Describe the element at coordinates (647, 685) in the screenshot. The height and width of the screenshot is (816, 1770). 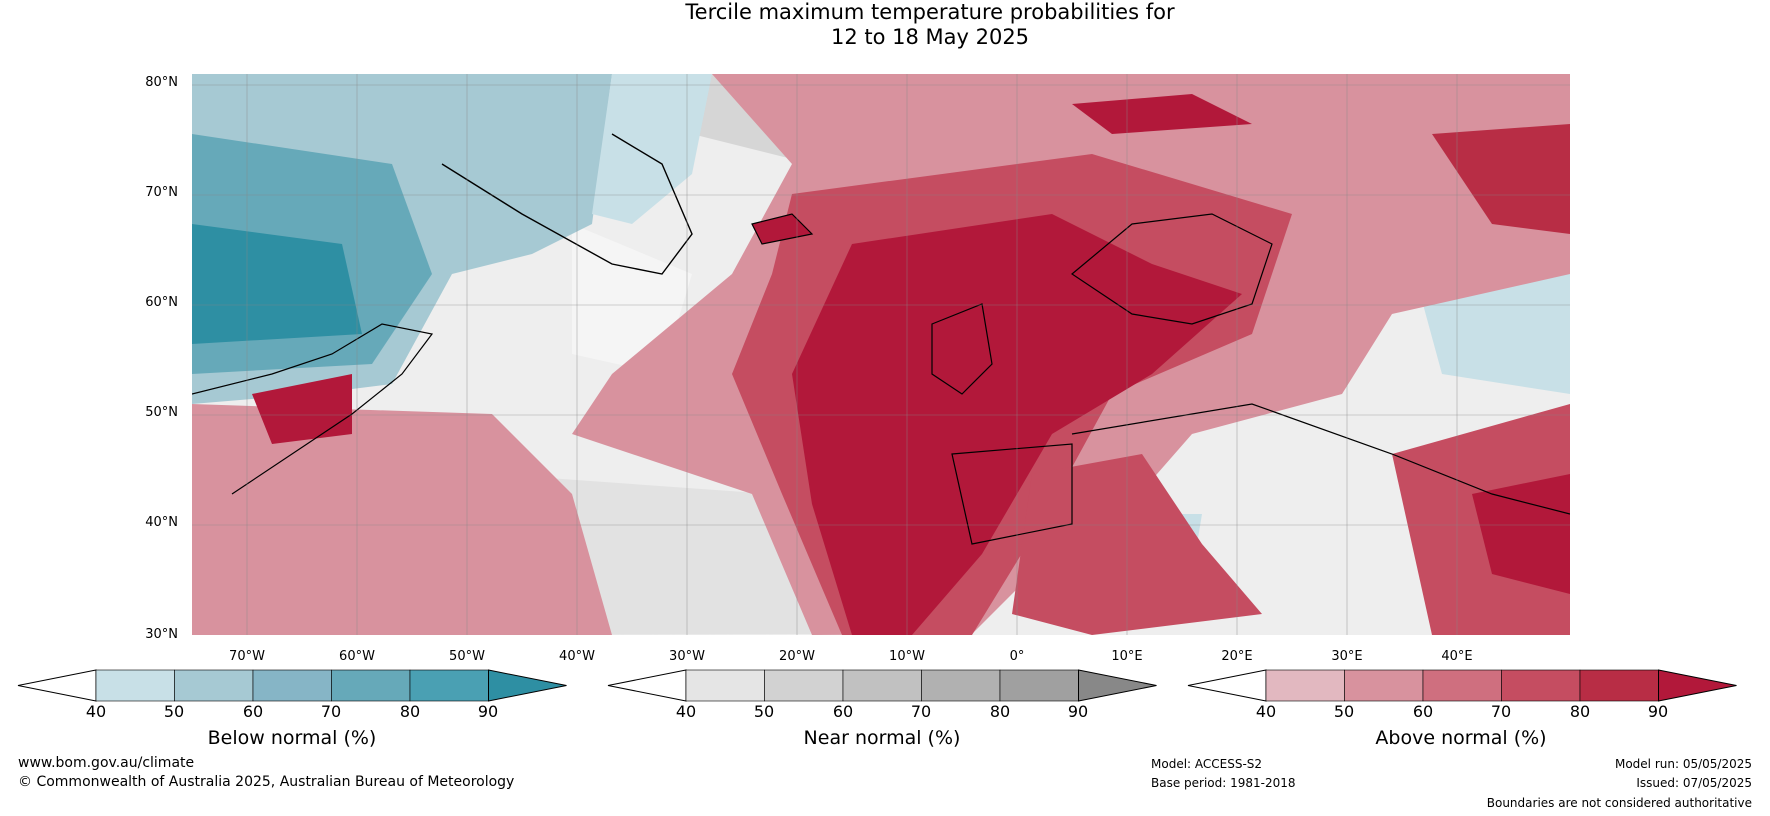
I see `near-normal-extend-low` at that location.